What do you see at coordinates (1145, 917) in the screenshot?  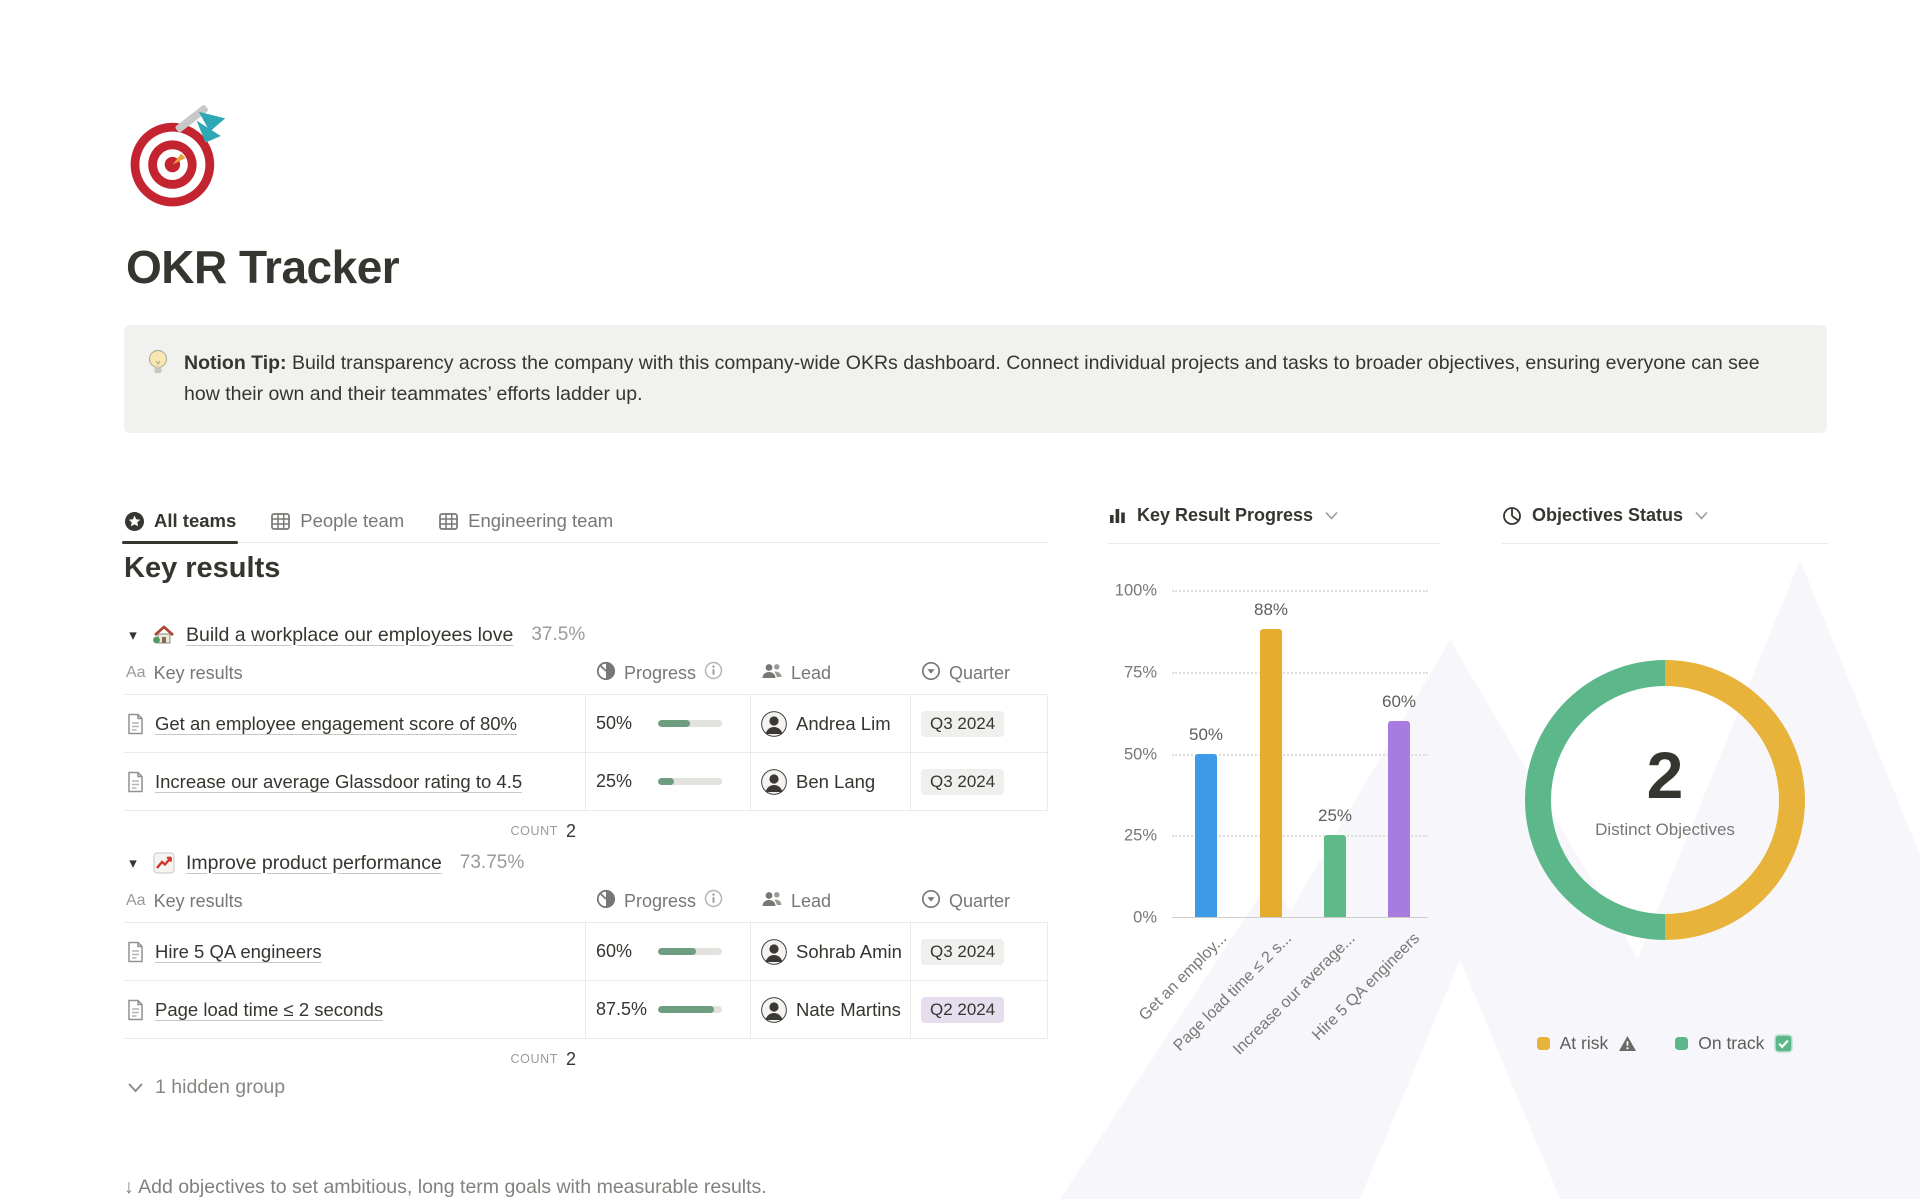 I see `y-axis-tick-label: 0%` at bounding box center [1145, 917].